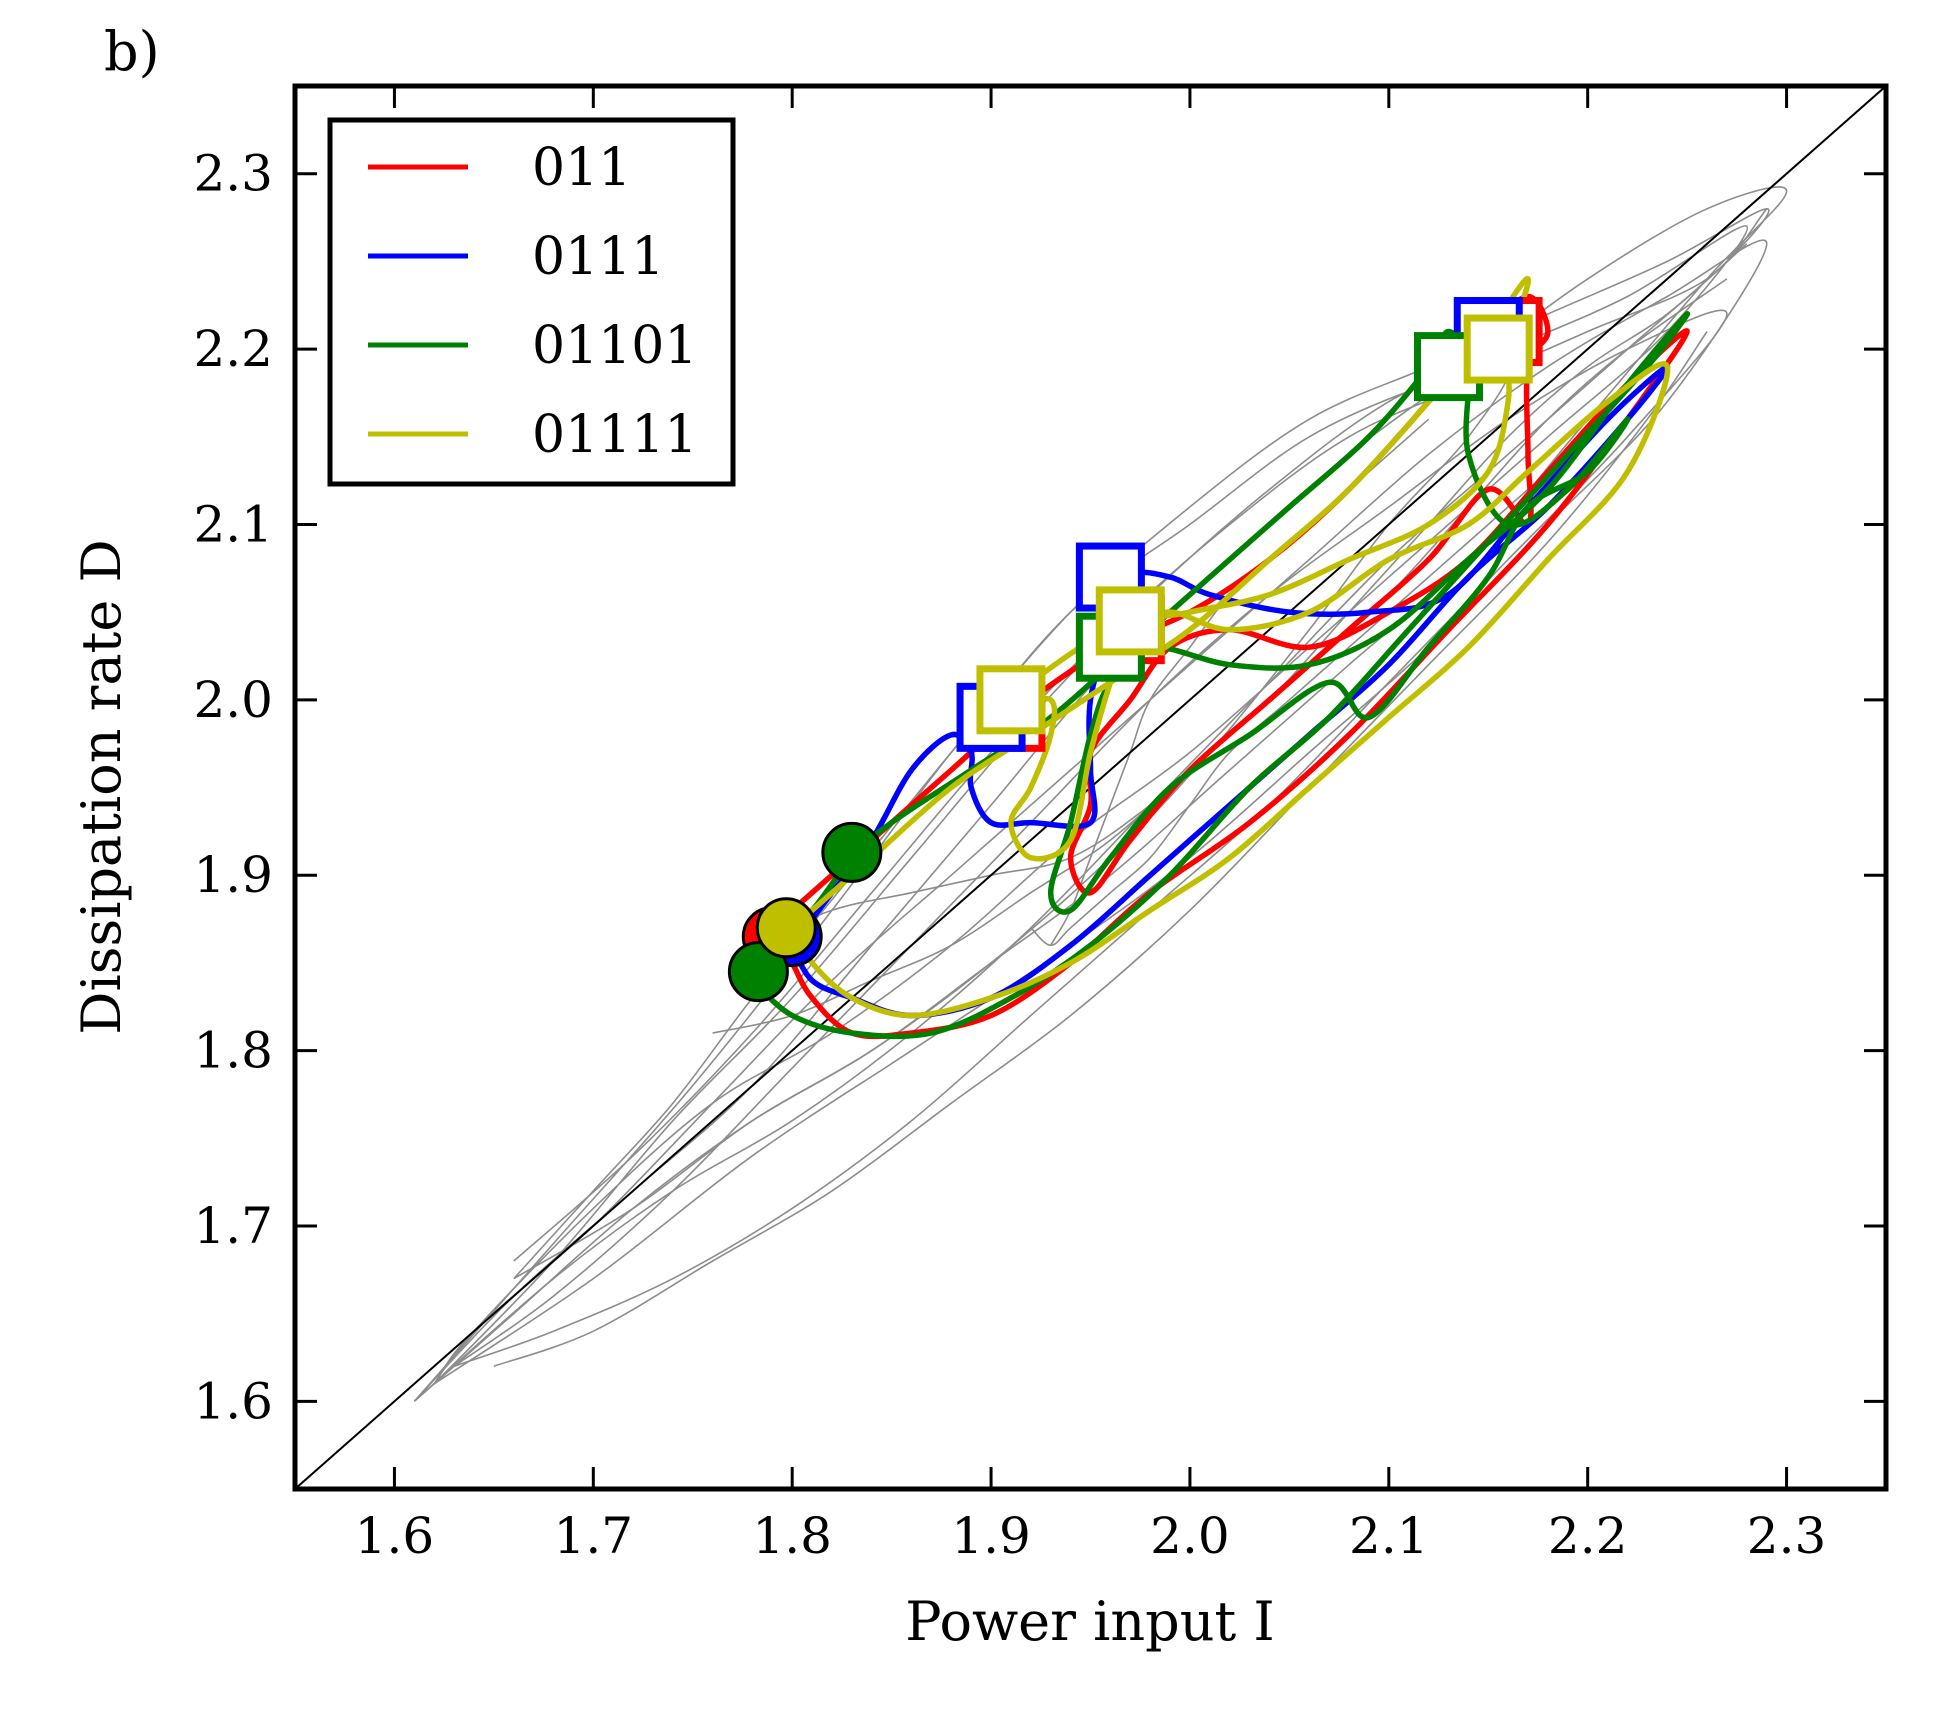 This screenshot has height=1728, width=1958. What do you see at coordinates (233, 174) in the screenshot?
I see `y-tick-label-2.3: 2.3` at bounding box center [233, 174].